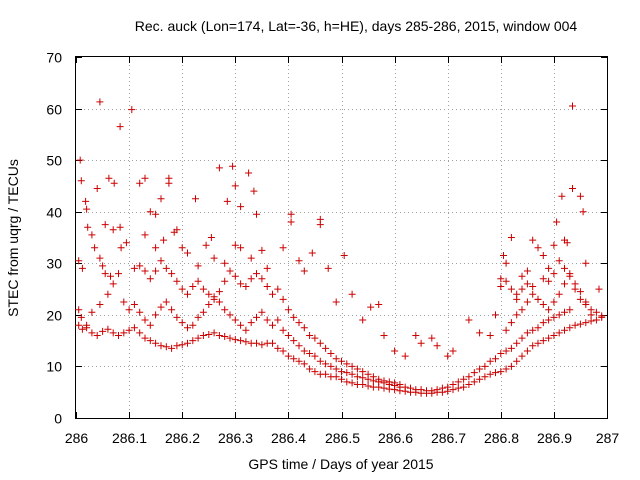 This screenshot has height=480, width=640. What do you see at coordinates (54, 58) in the screenshot?
I see `y-tick-label: 70` at bounding box center [54, 58].